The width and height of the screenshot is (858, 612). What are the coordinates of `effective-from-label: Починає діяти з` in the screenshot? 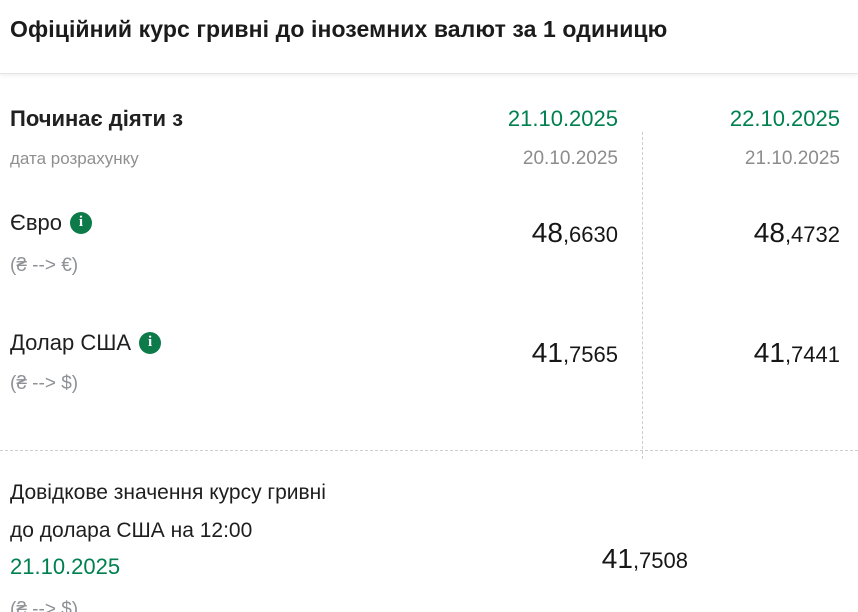 It's located at (97, 118).